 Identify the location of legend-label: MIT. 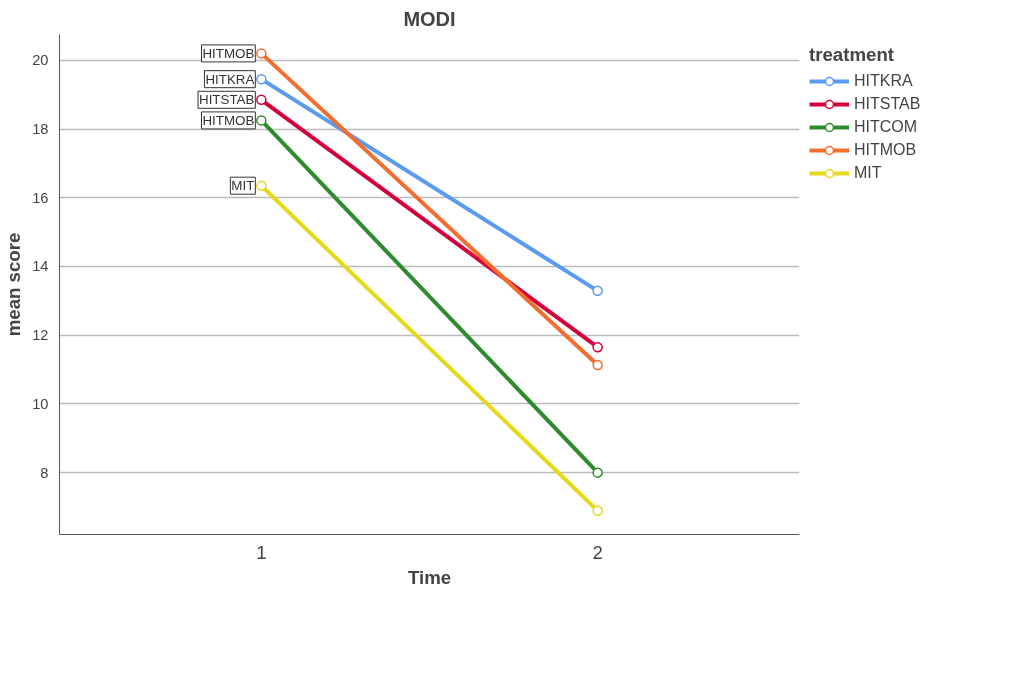
(868, 173).